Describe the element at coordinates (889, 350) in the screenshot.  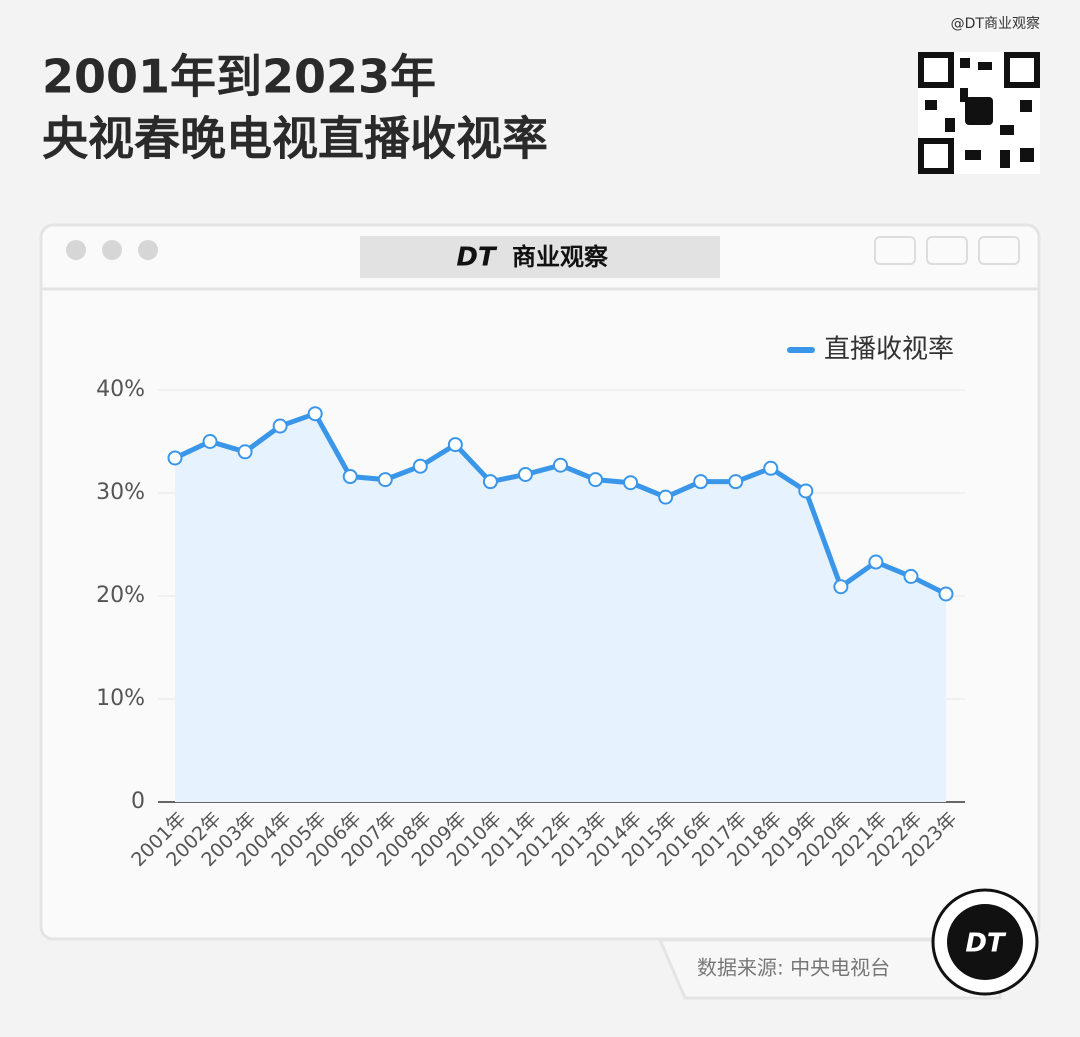
I see `legend-label: 直播收视率` at that location.